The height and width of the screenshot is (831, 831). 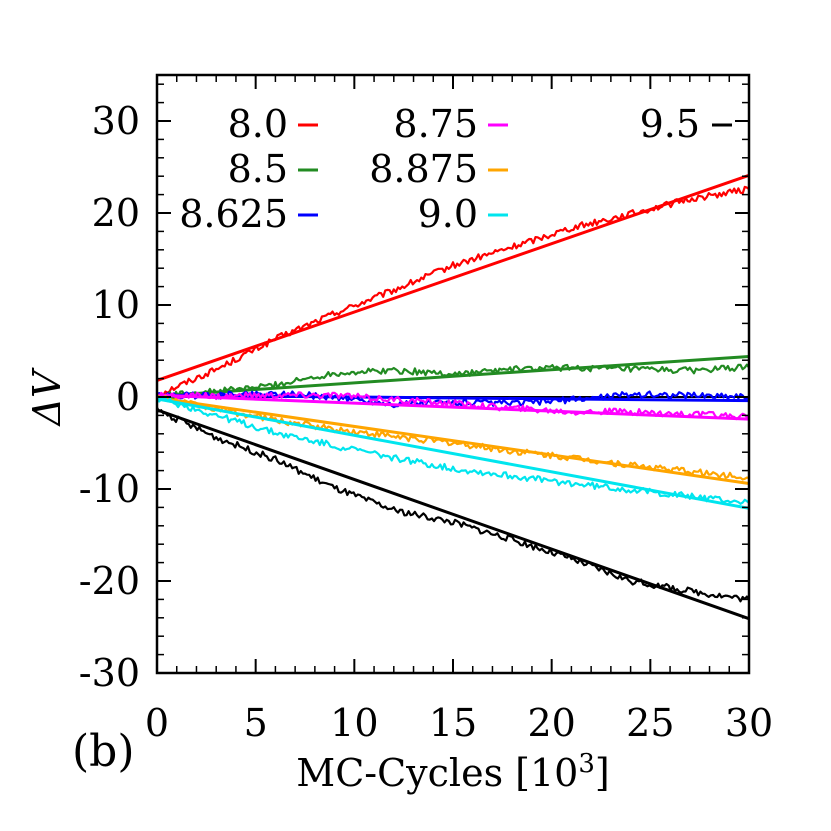 What do you see at coordinates (453, 723) in the screenshot?
I see `x-tick-label: 15` at bounding box center [453, 723].